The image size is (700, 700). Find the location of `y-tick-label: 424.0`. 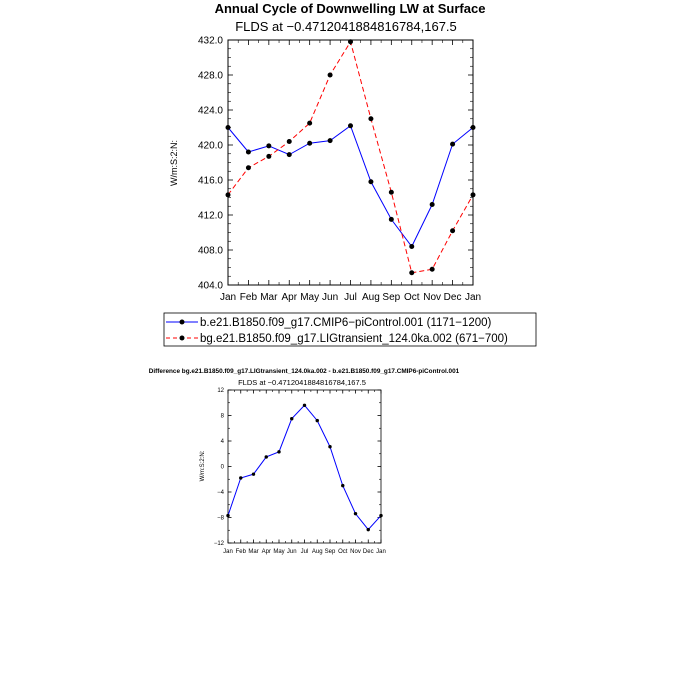

y-tick-label: 424.0 is located at coordinates (210, 111).